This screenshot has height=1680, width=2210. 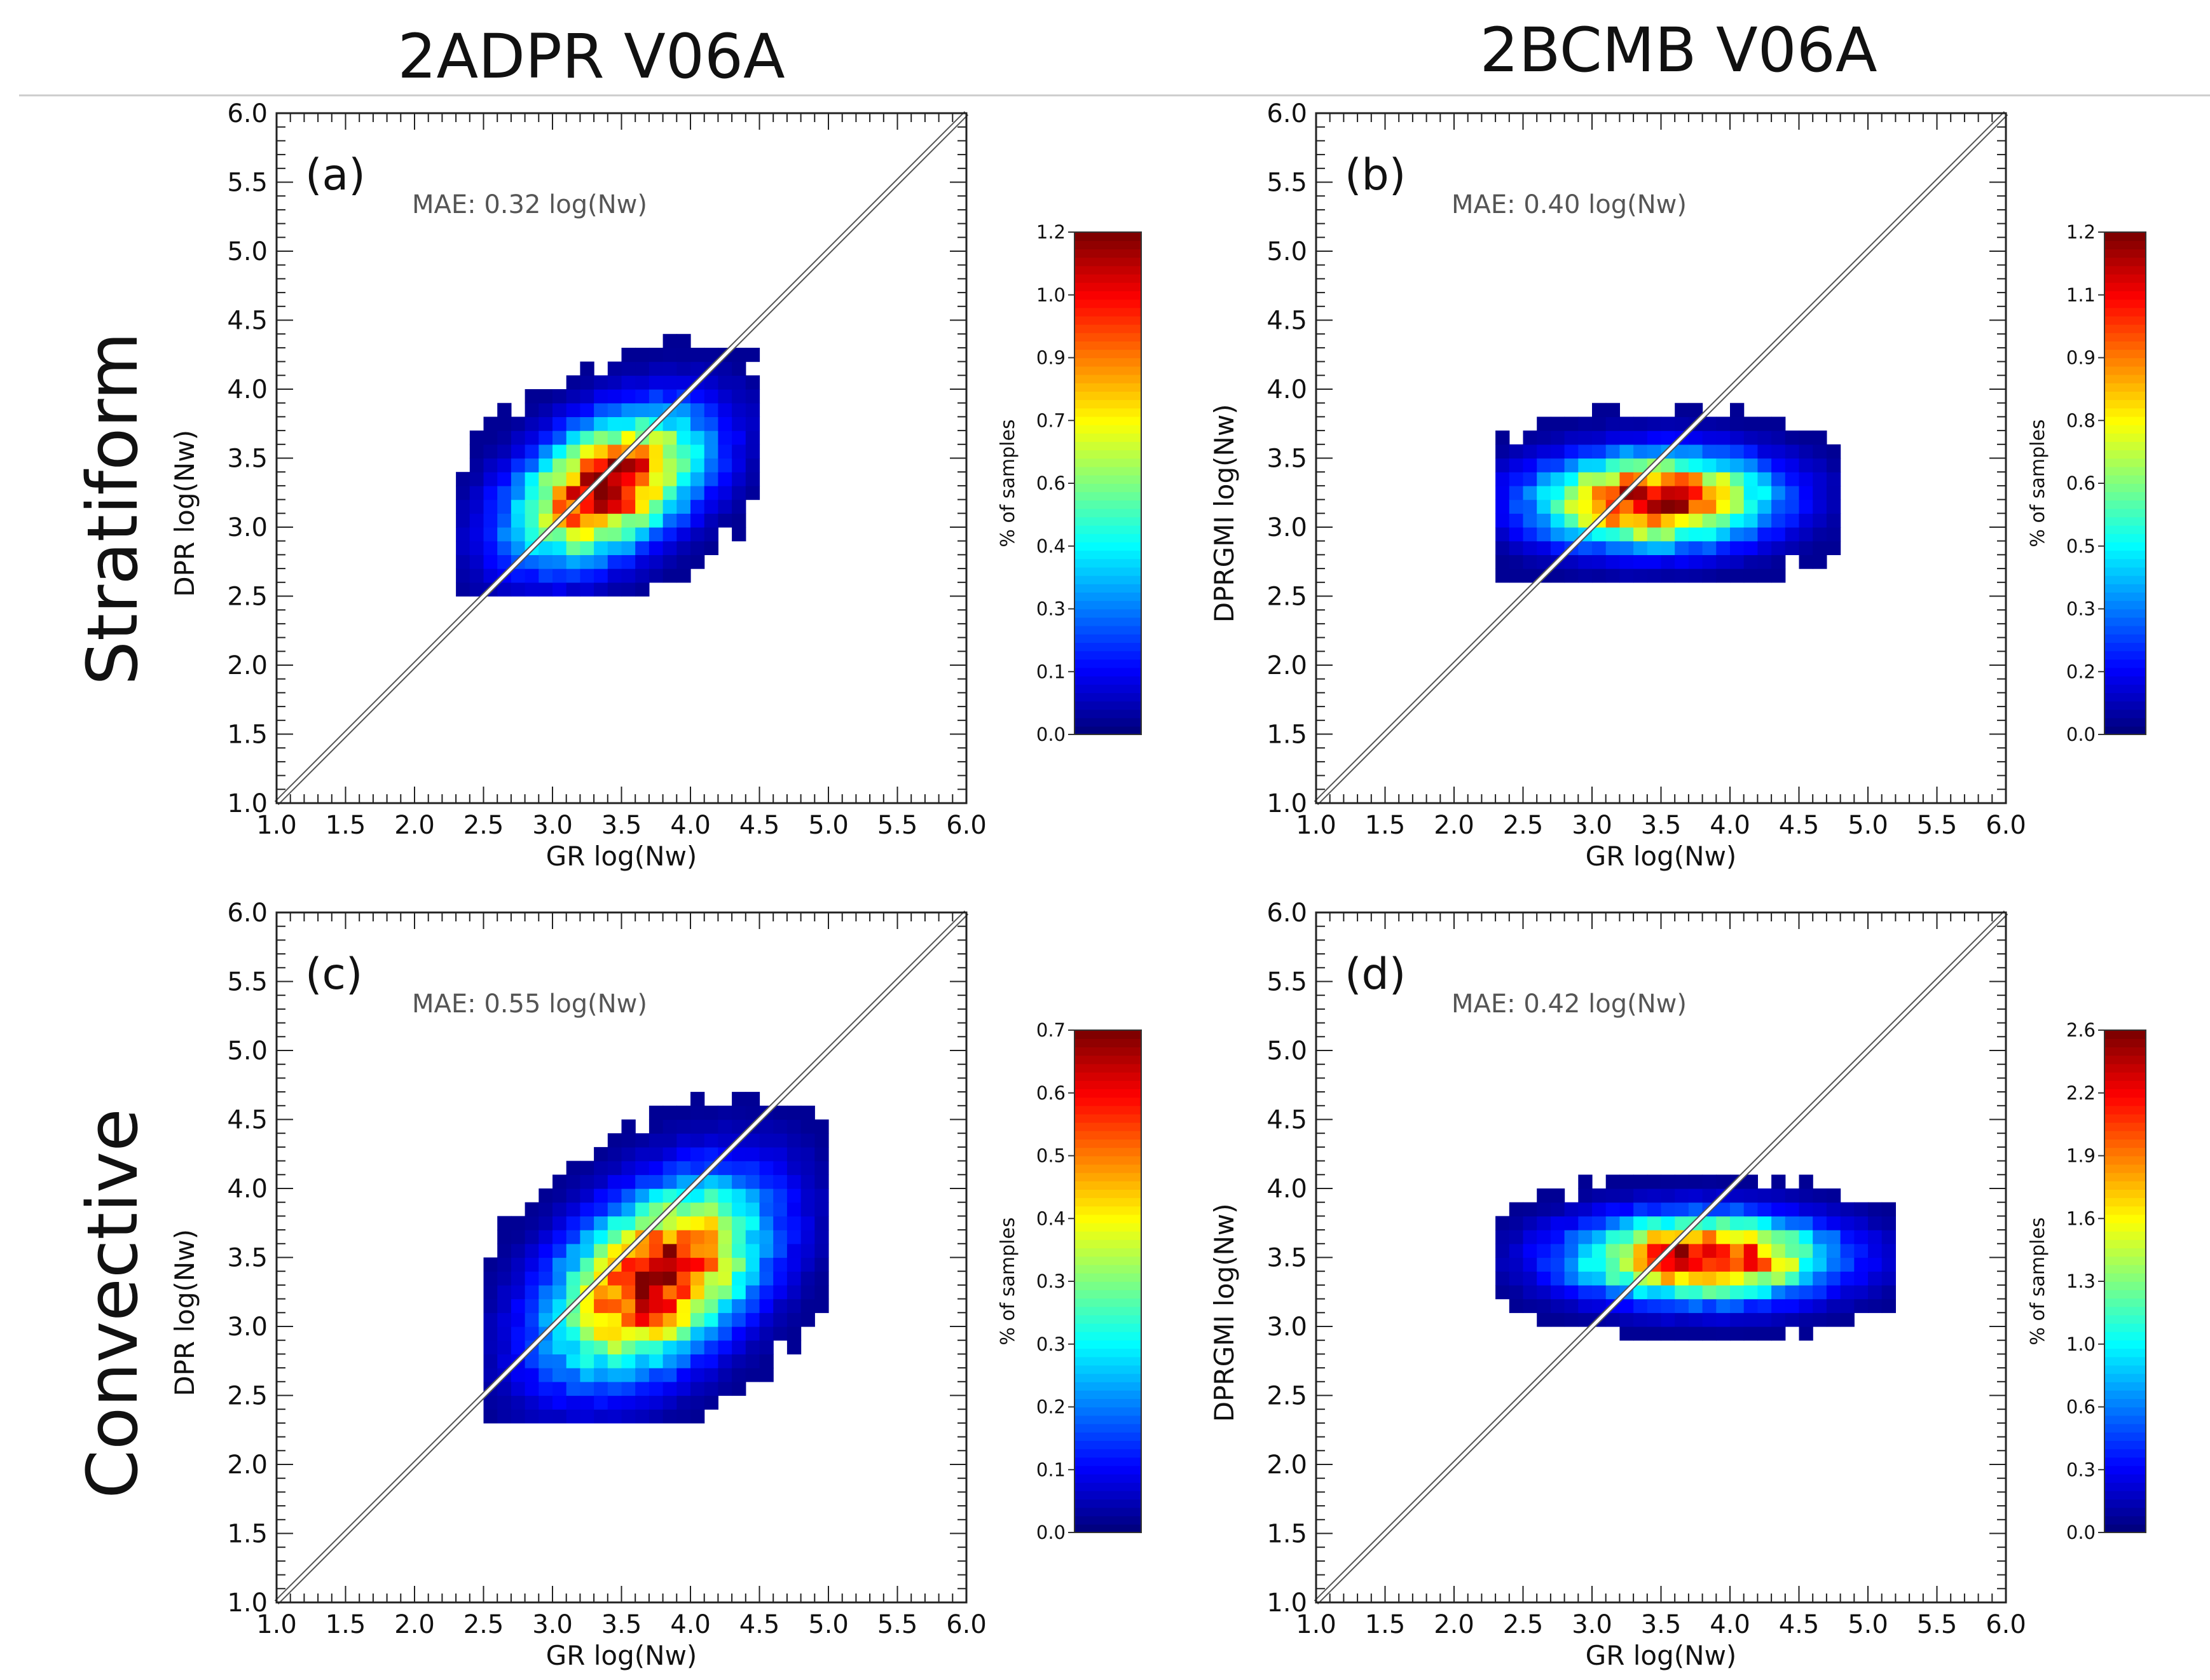 What do you see at coordinates (1224, 513) in the screenshot?
I see `y-axis-label: DPRGMI log(Nw)` at bounding box center [1224, 513].